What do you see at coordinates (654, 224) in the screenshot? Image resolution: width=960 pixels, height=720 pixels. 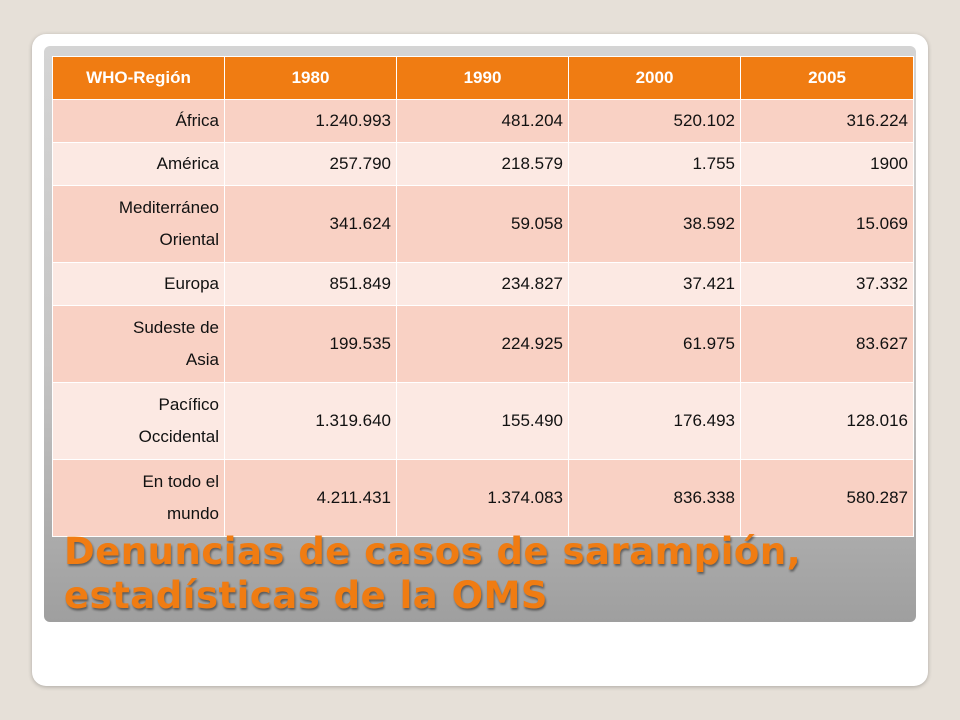 I see `value-cell: 38.592` at bounding box center [654, 224].